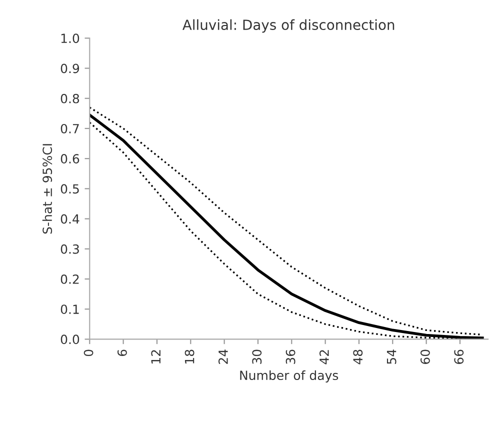 The image size is (498, 424). I want to click on x-tick-label: 42, so click(324, 357).